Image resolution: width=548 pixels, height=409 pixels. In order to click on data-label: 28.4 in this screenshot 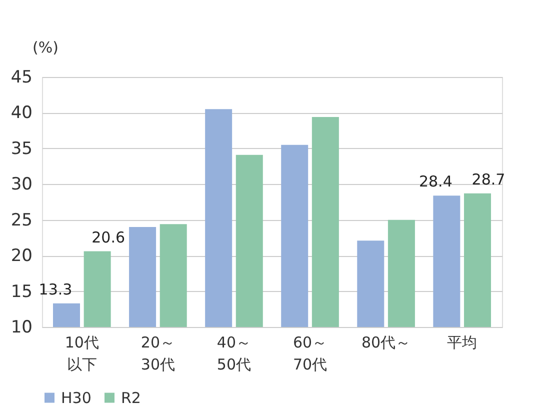, I will do `click(435, 181)`.